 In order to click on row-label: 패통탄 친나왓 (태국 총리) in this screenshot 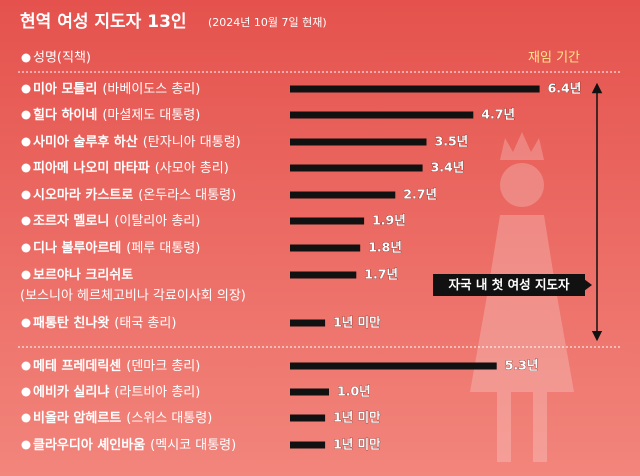, I will do `click(104, 323)`.